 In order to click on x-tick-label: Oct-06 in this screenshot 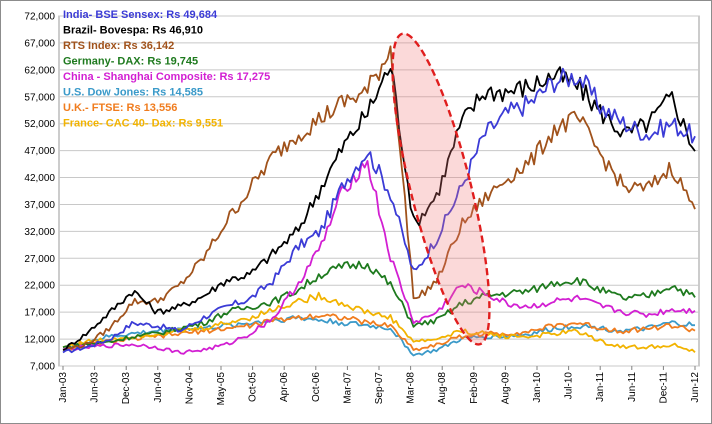, I will do `click(316, 387)`.